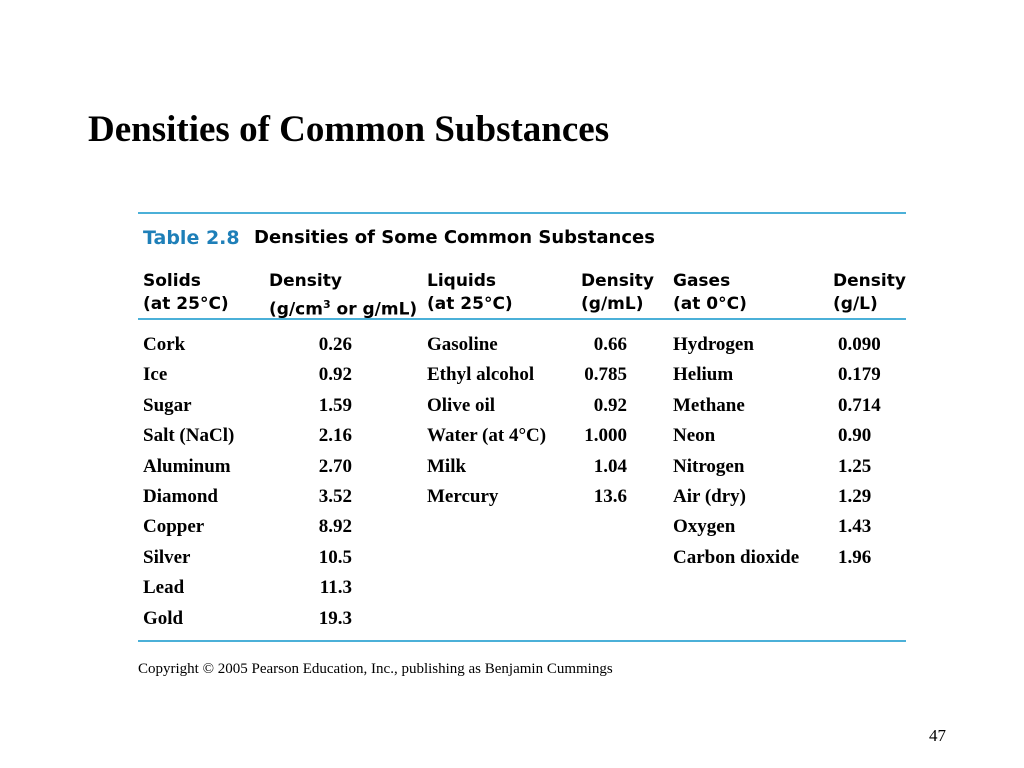 The width and height of the screenshot is (1024, 768). I want to click on table-number: Table 2.8, so click(191, 238).